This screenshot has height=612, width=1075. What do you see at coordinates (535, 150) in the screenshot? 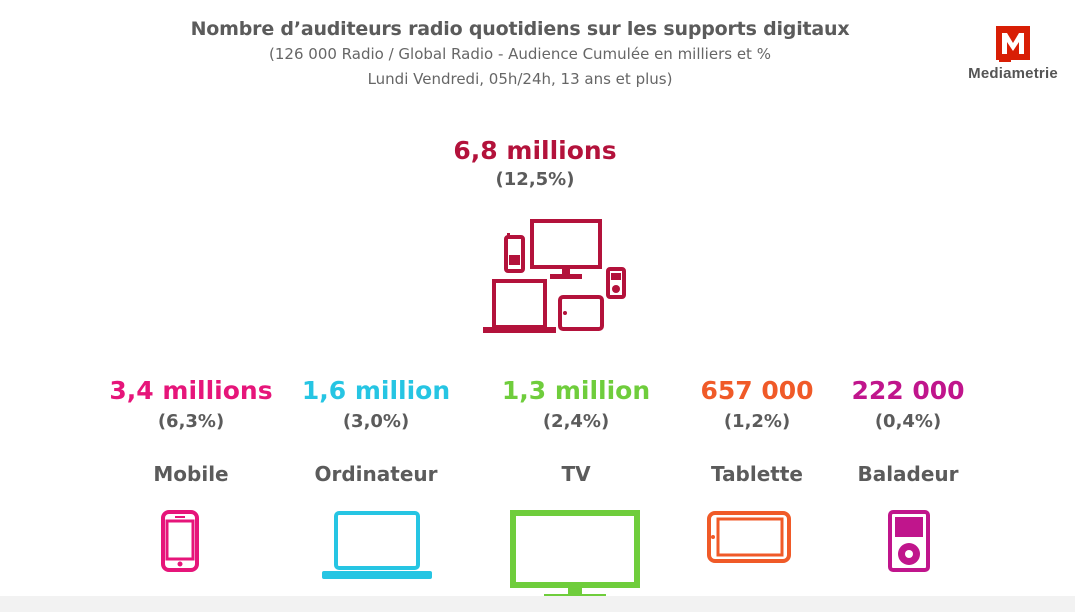
I see `total-value: 6,8 millions` at bounding box center [535, 150].